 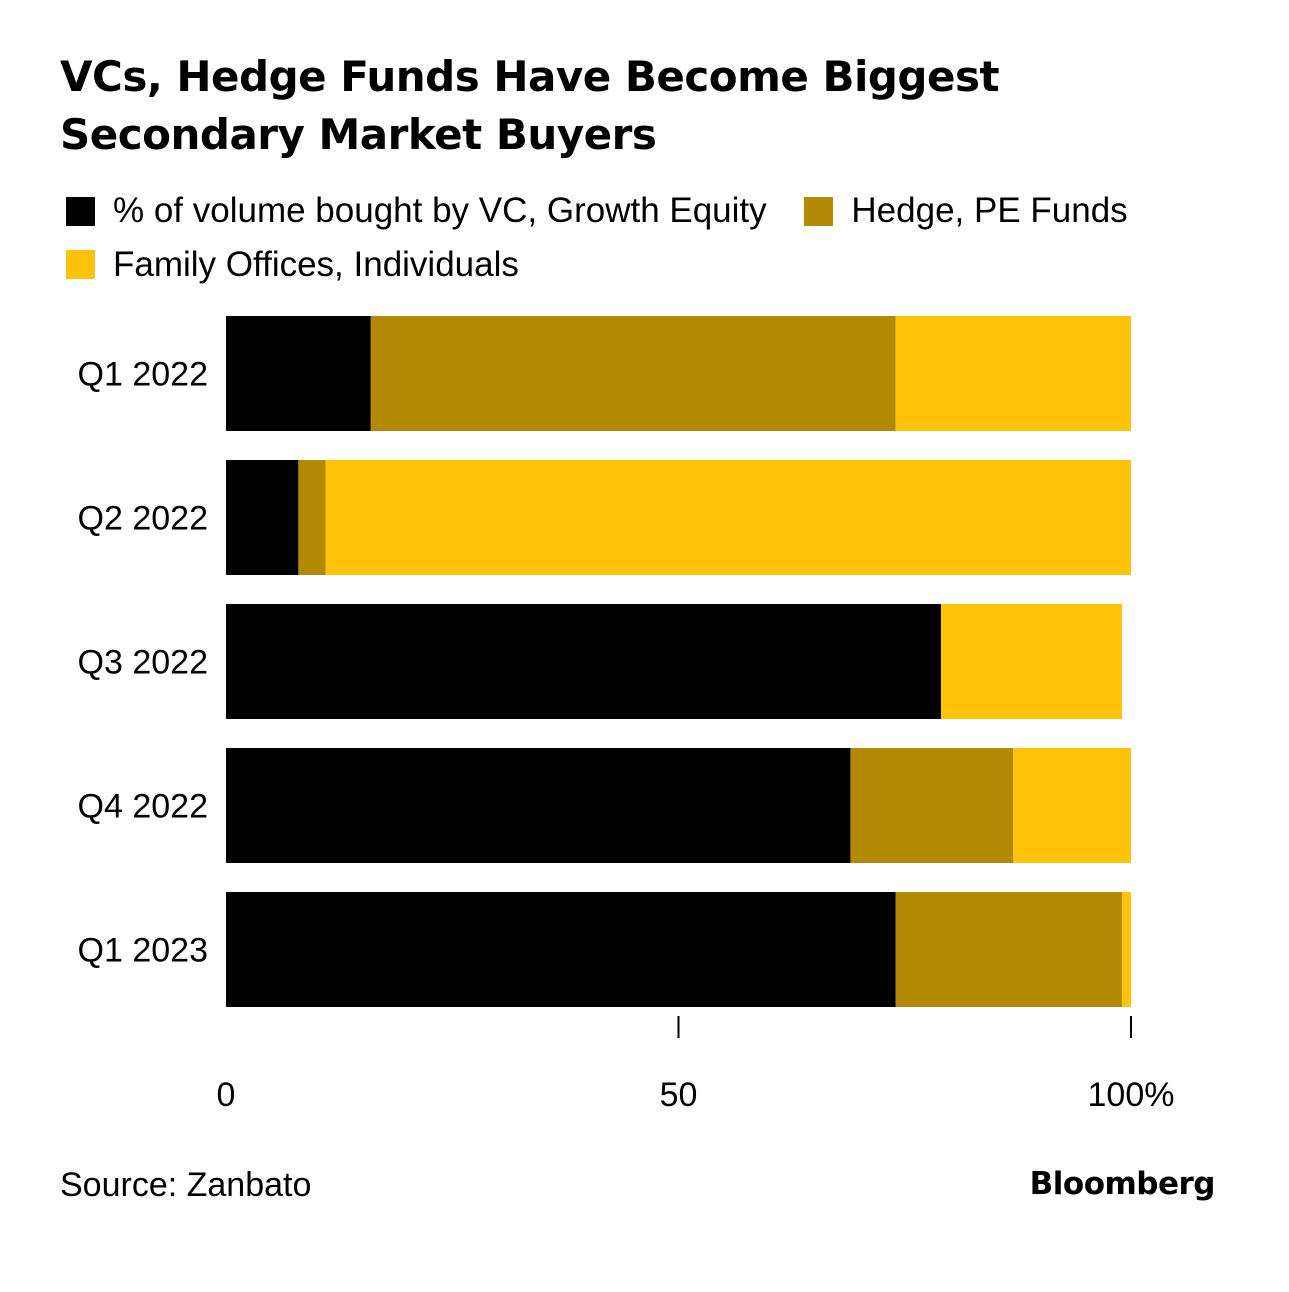 What do you see at coordinates (1131, 1095) in the screenshot?
I see `x-tick-label: 100%` at bounding box center [1131, 1095].